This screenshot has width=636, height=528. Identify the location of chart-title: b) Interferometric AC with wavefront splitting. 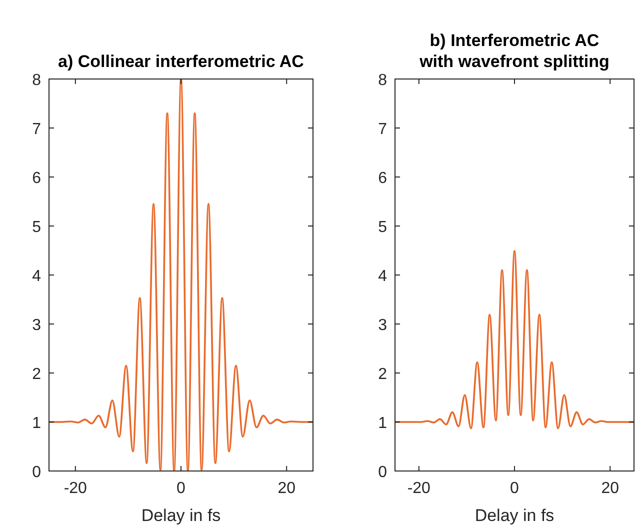
(514, 51).